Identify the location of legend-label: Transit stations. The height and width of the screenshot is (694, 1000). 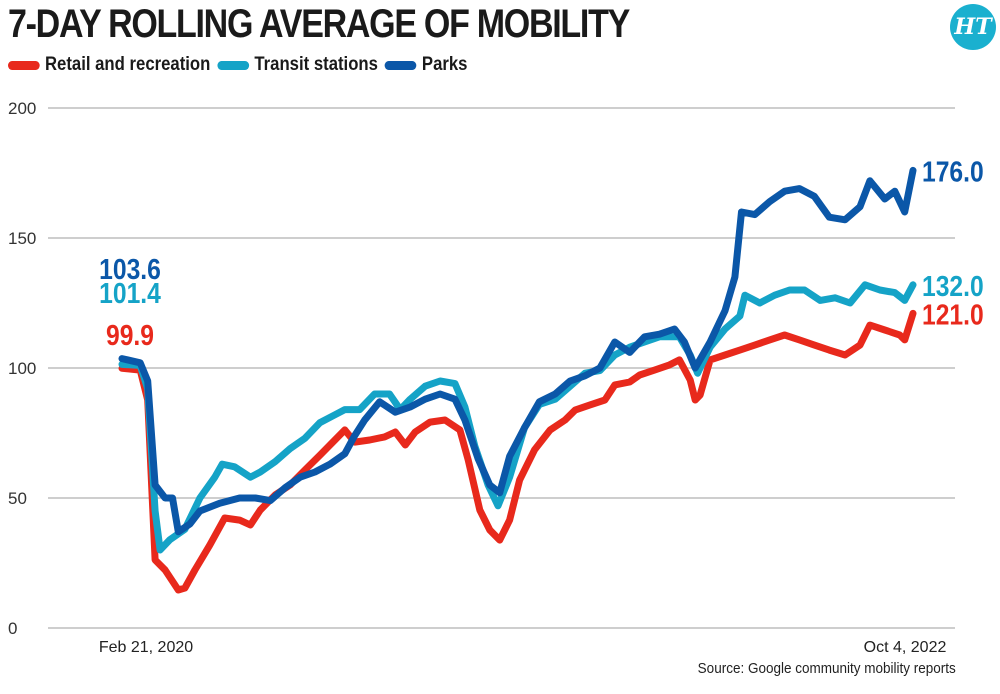
(316, 64).